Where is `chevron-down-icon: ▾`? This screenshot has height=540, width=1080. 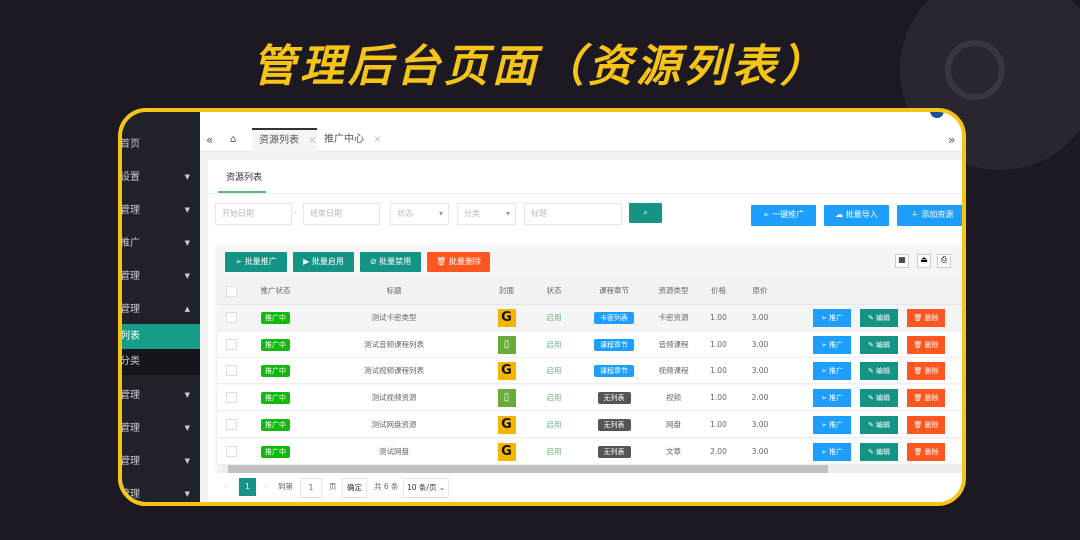
chevron-down-icon: ▾ is located at coordinates (440, 213).